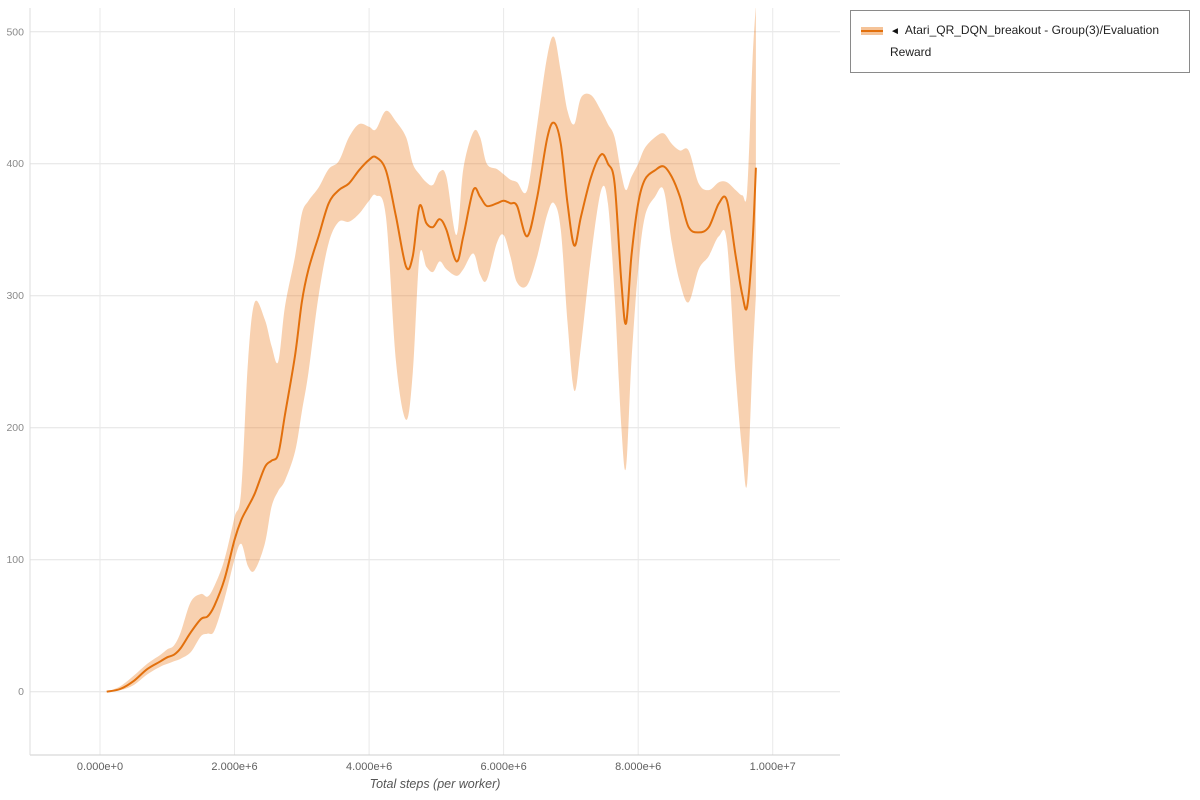 The height and width of the screenshot is (800, 1200). Describe the element at coordinates (773, 767) in the screenshot. I see `x-tick-label: 1.000e+7` at that location.